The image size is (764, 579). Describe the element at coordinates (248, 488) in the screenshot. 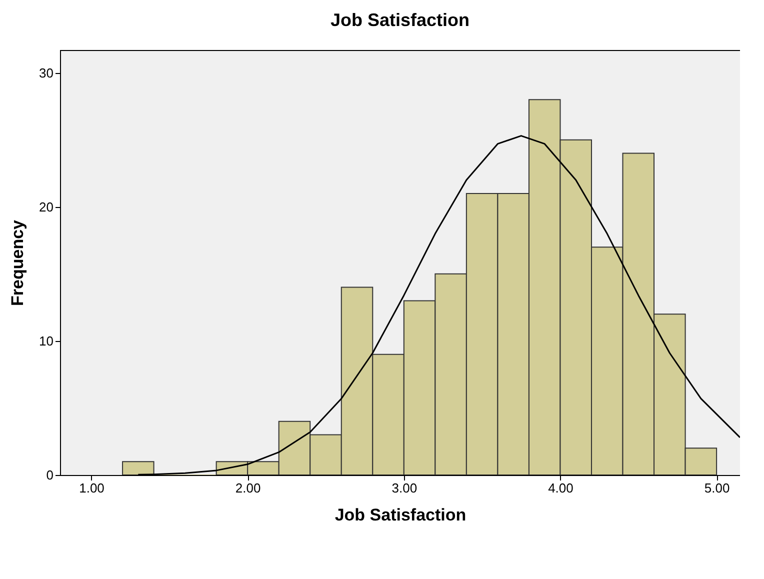

I see `x-tick-label: 2.00` at that location.